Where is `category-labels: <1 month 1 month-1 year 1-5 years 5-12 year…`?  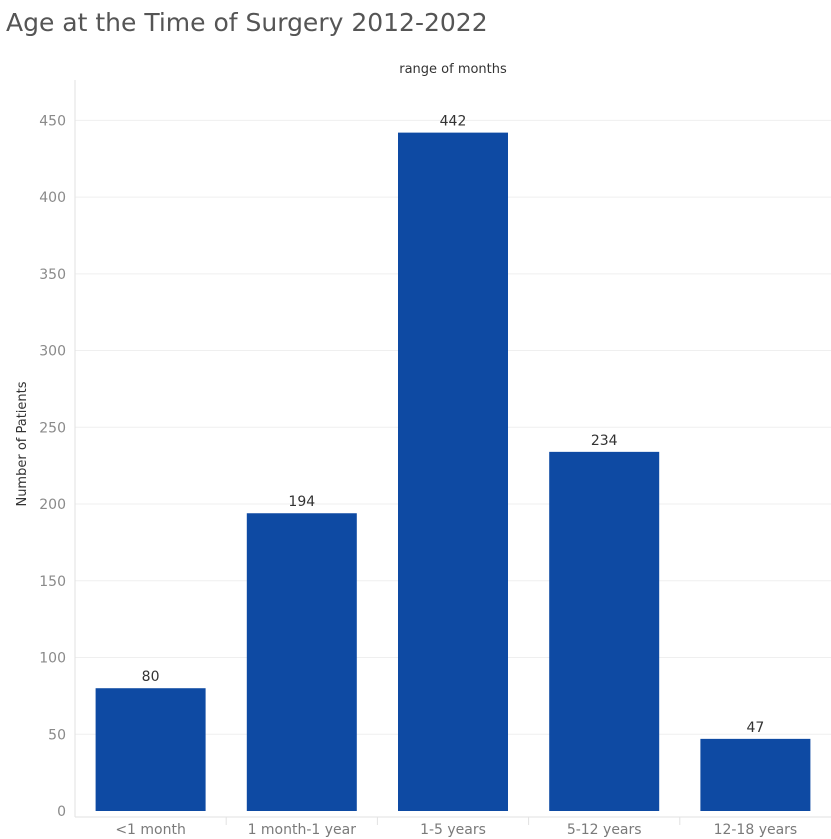 category-labels: <1 month 1 month-1 year 1-5 years 5-12 year… is located at coordinates (456, 827).